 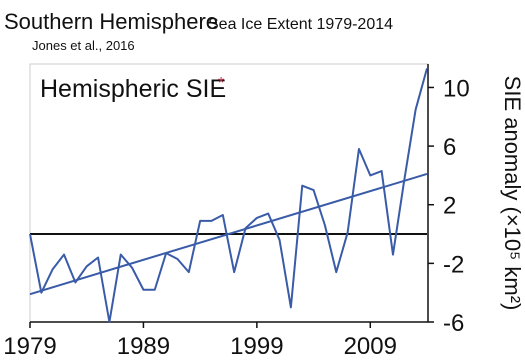 I want to click on y-tick-label: 6, so click(x=449, y=147).